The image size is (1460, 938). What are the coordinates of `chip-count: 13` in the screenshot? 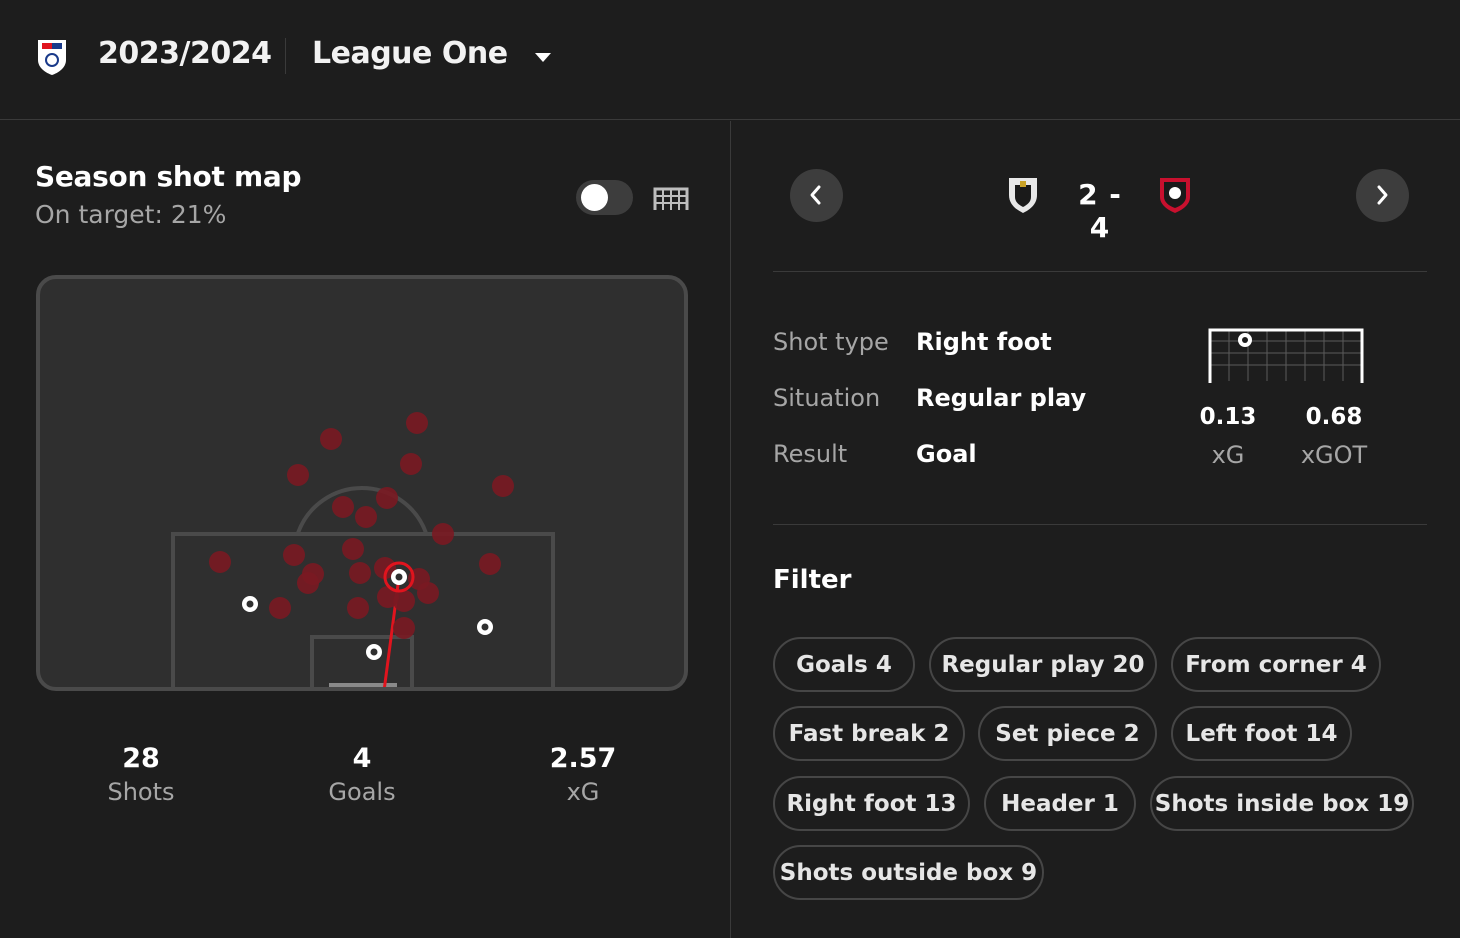 It's located at (940, 803).